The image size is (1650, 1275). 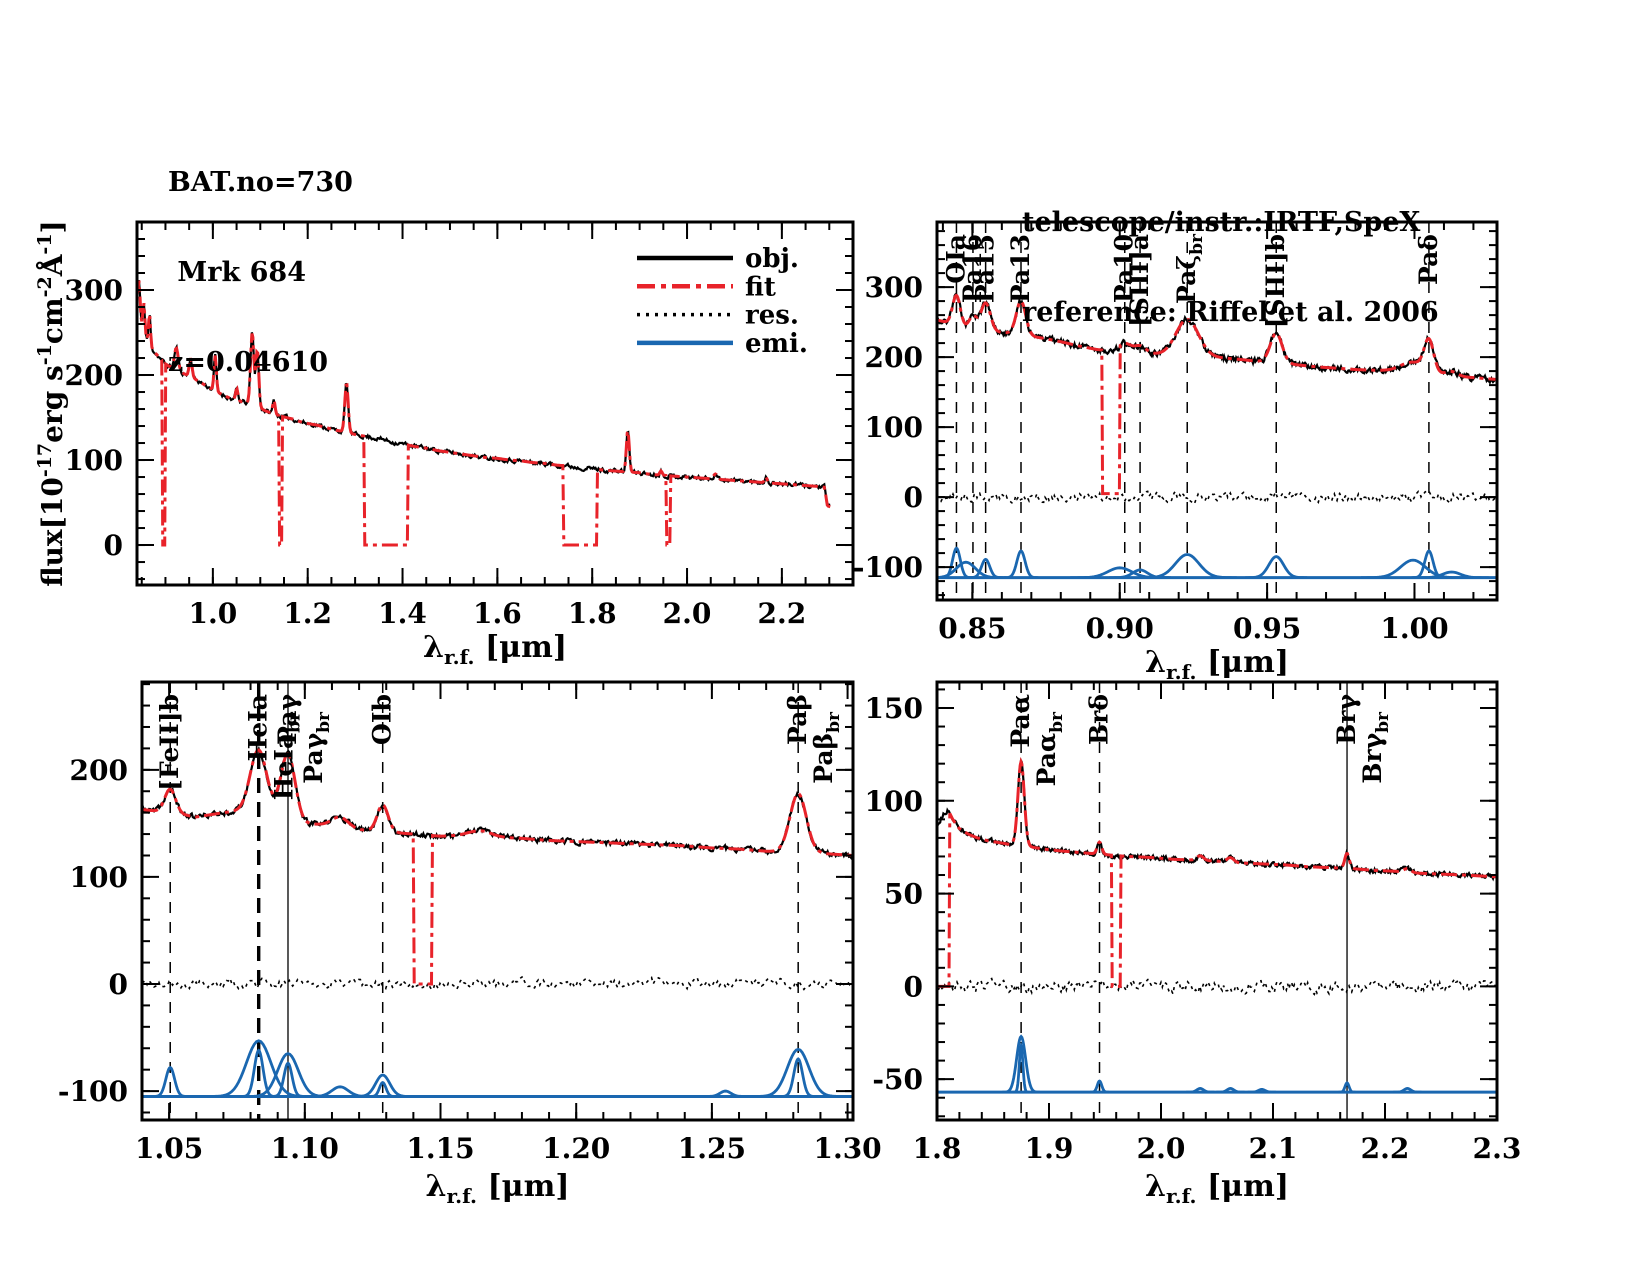 What do you see at coordinates (307, 613) in the screenshot?
I see `x-tick-label: 1.2` at bounding box center [307, 613].